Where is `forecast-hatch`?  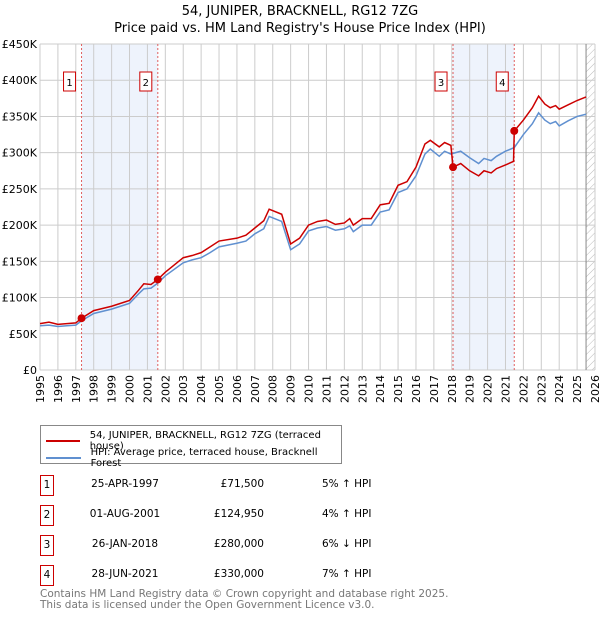 forecast-hatch is located at coordinates (590, 207).